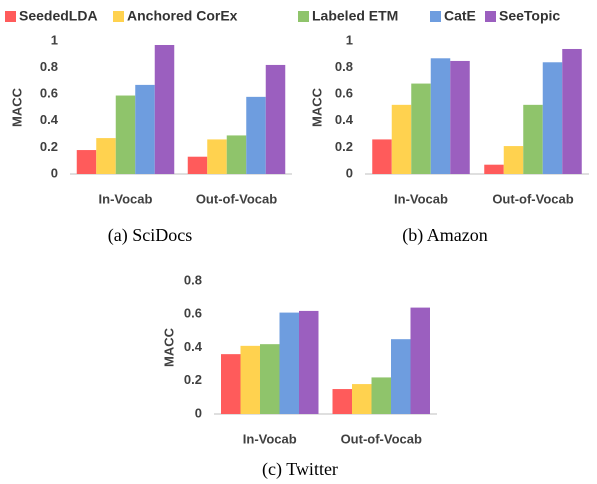 This screenshot has width=597, height=484. What do you see at coordinates (58, 16) in the screenshot?
I see `legend-label: SeededLDA` at bounding box center [58, 16].